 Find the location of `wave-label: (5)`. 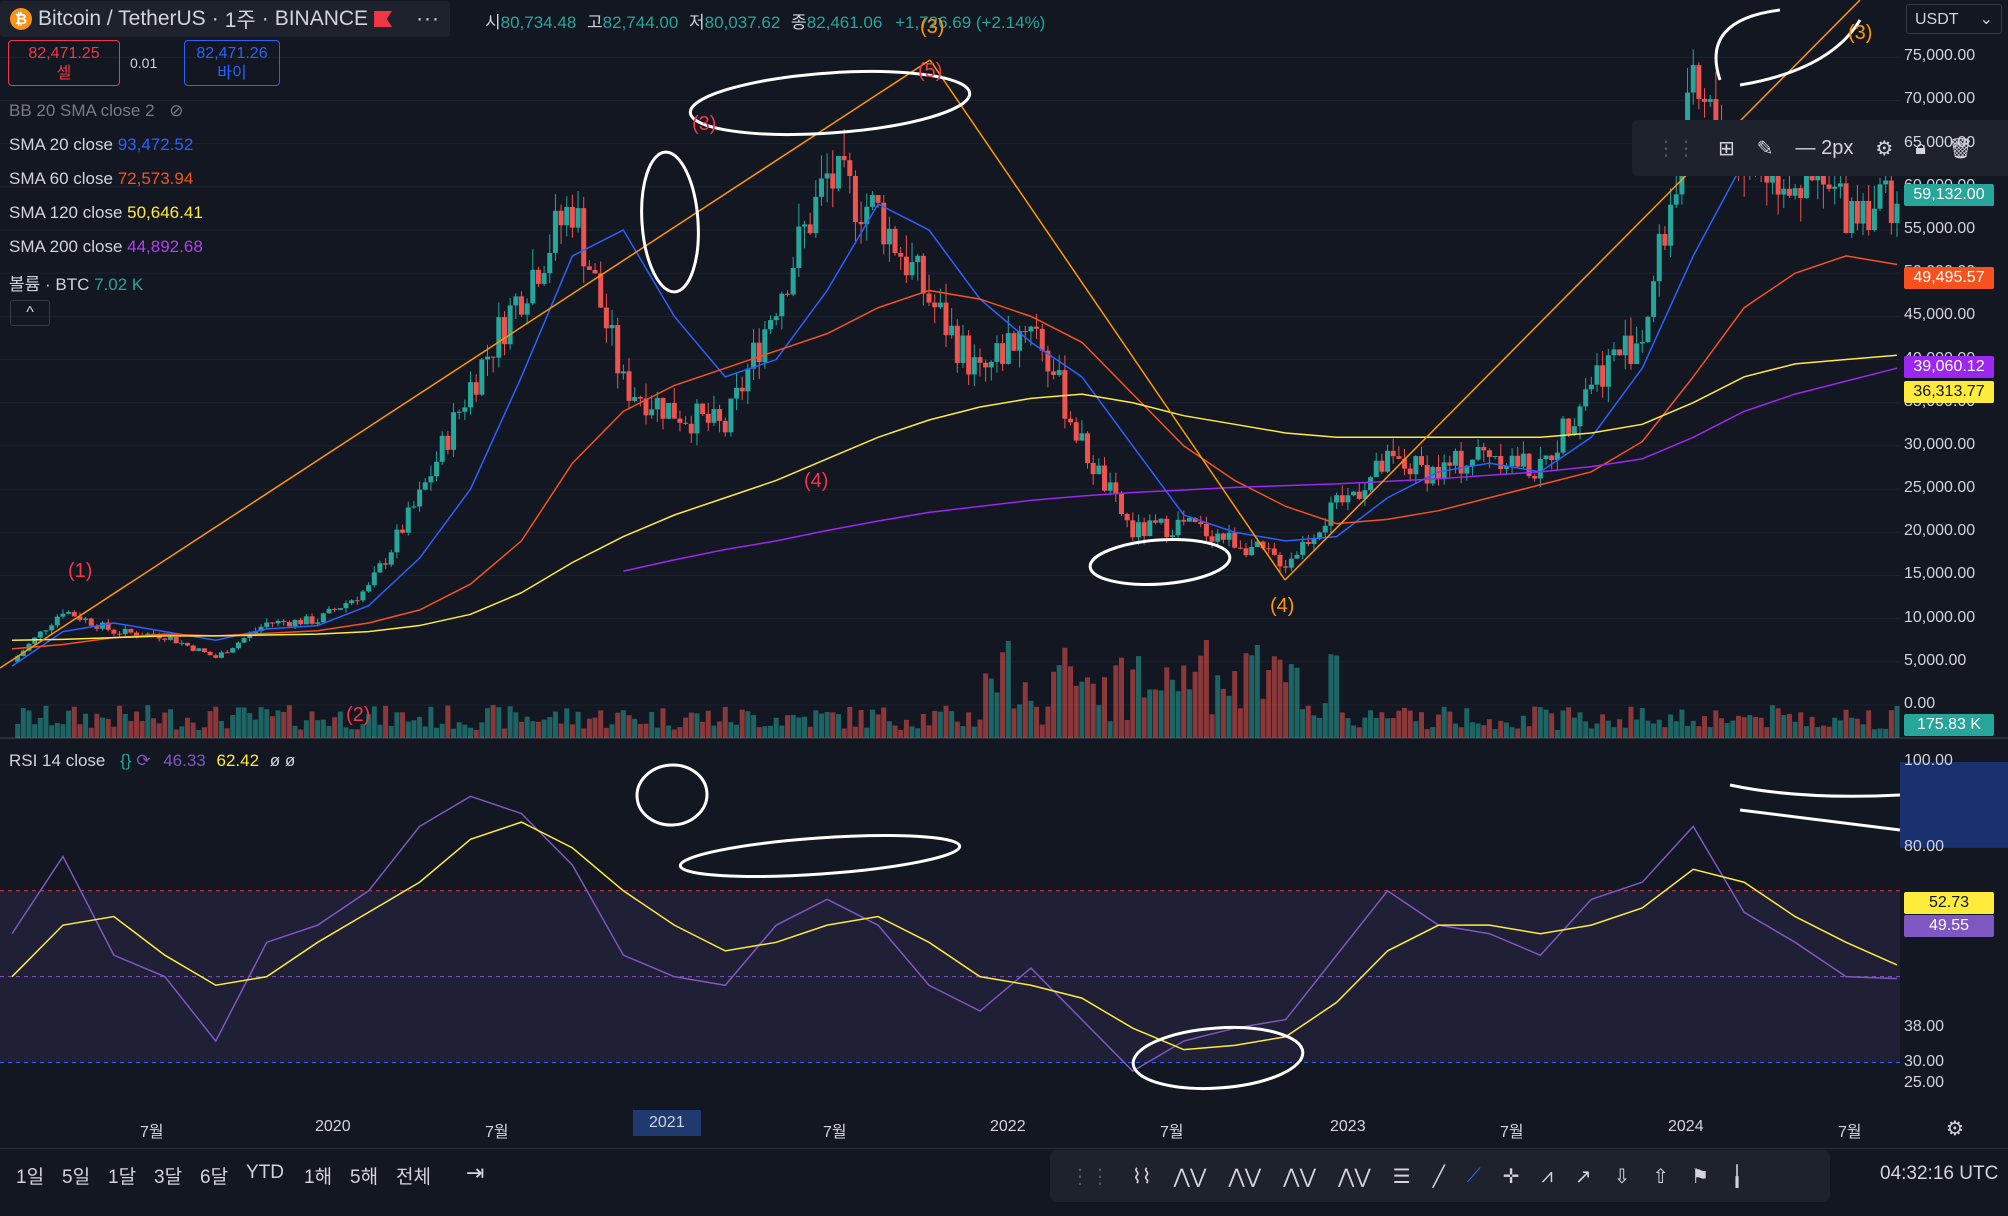

wave-label: (5) is located at coordinates (930, 71).